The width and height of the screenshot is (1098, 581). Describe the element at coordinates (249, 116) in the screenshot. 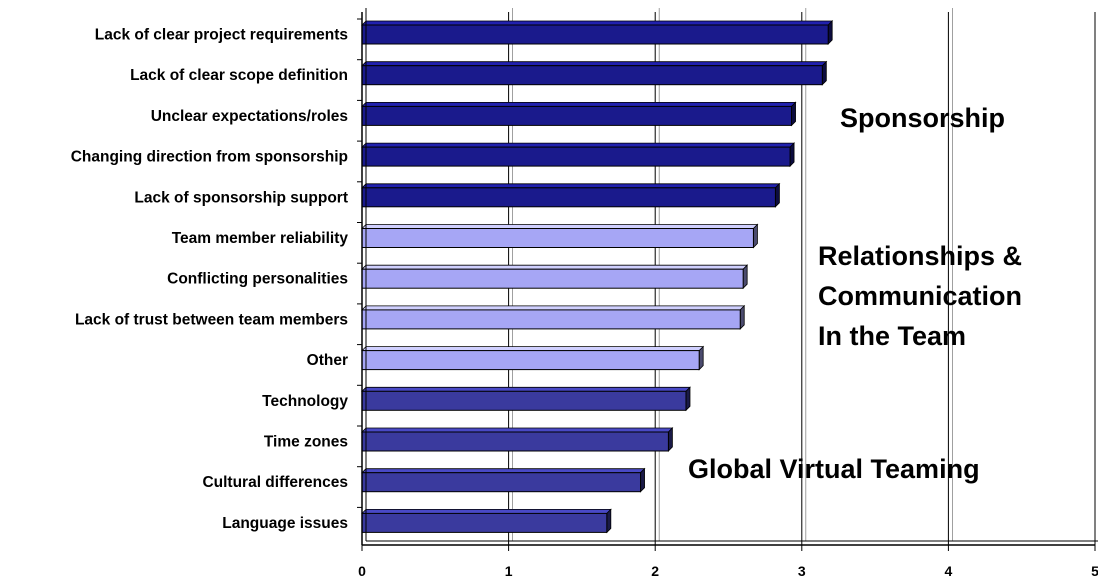

I see `category-label-2: Unclear expectations/roles` at that location.